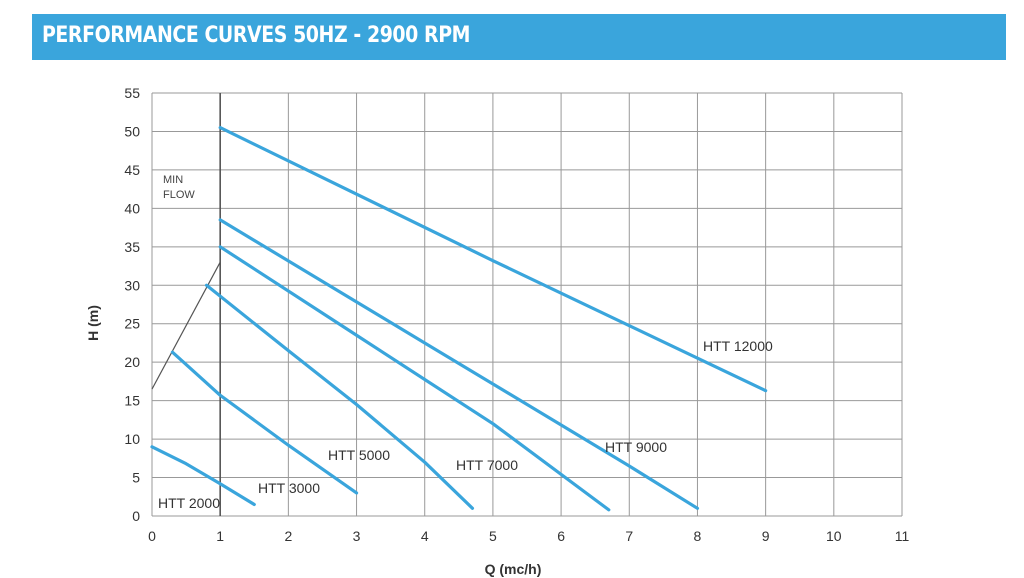 The width and height of the screenshot is (1024, 578). What do you see at coordinates (220, 536) in the screenshot?
I see `x-tick-1: 1` at bounding box center [220, 536].